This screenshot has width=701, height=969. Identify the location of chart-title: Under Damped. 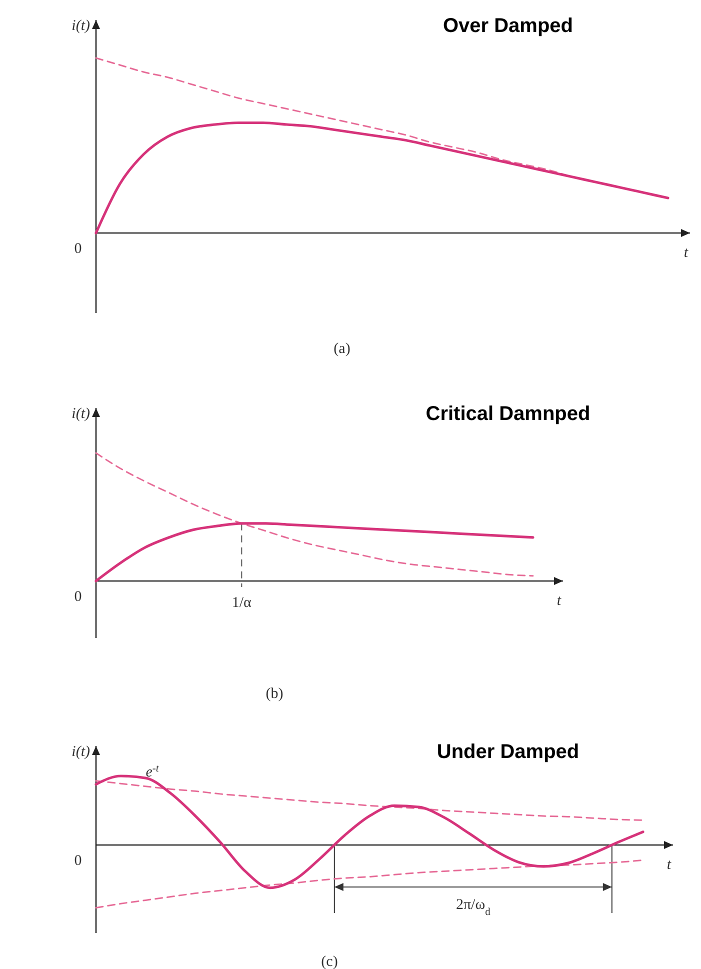
(508, 752).